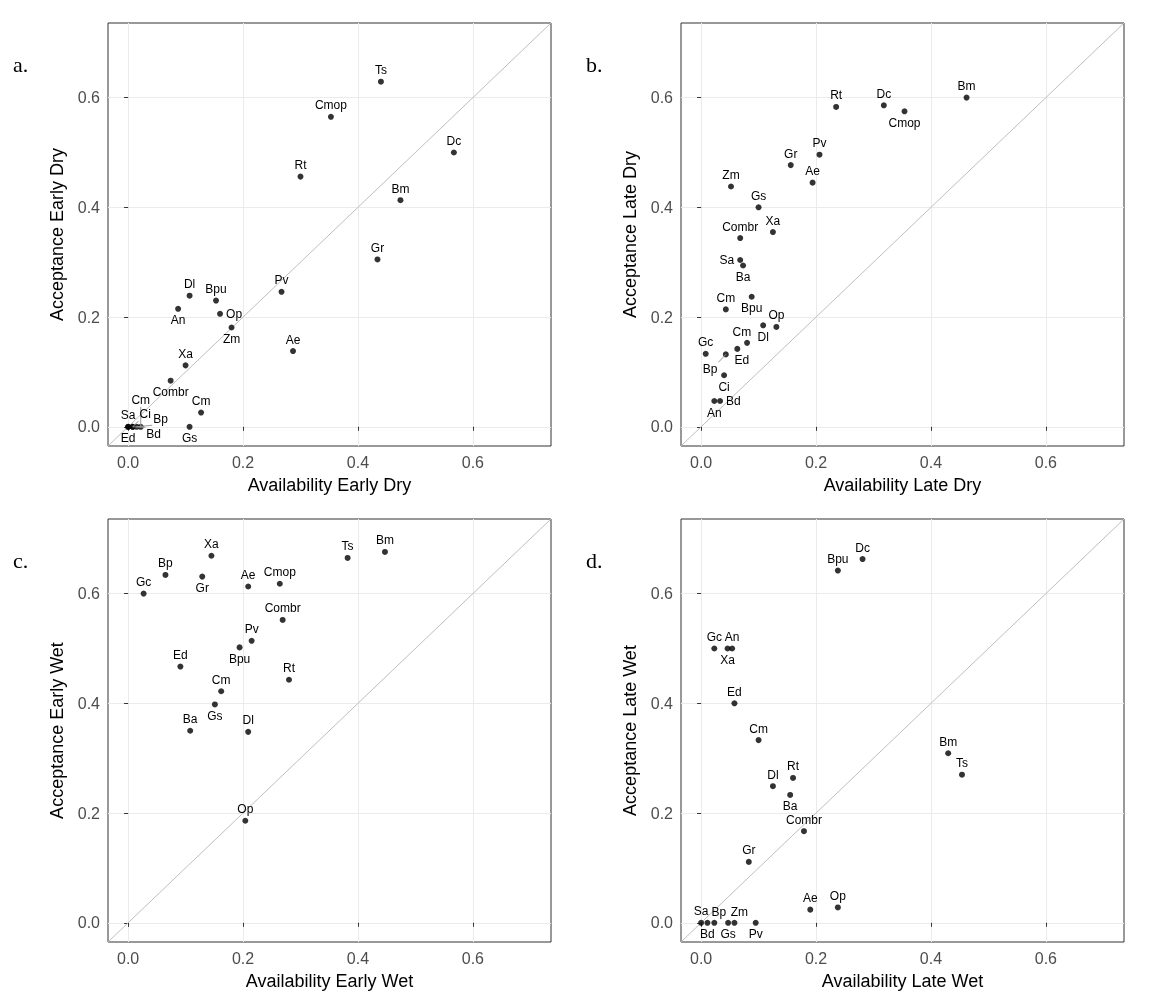  What do you see at coordinates (57, 730) in the screenshot?
I see `y-axis-title: Acceptance Early Wet` at bounding box center [57, 730].